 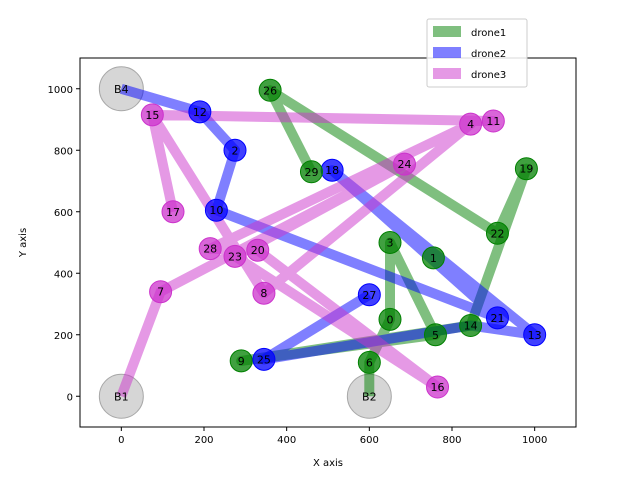 What do you see at coordinates (447, 52) in the screenshot?
I see `legend-swatch-drone2` at bounding box center [447, 52].